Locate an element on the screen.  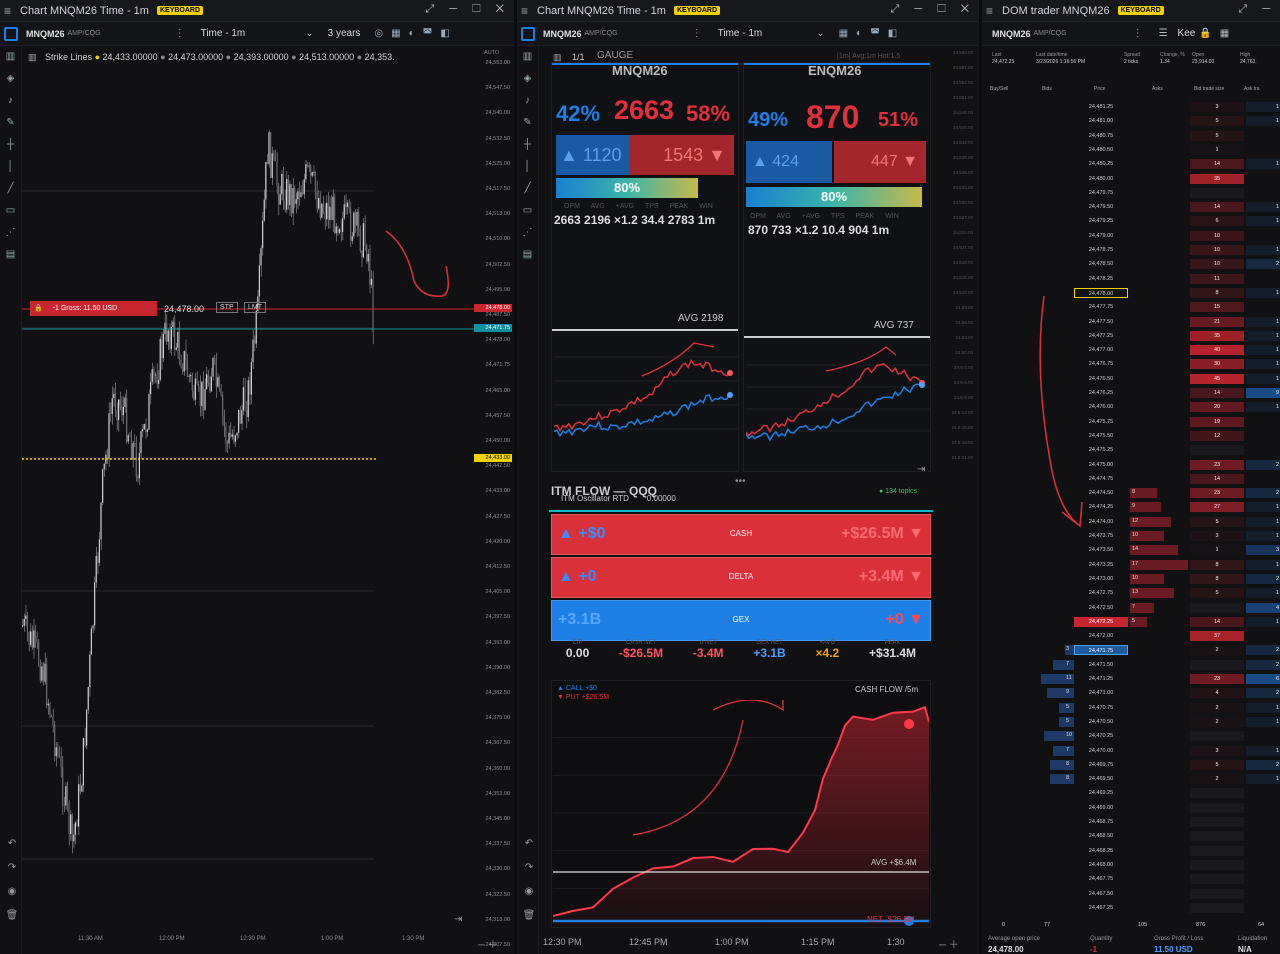
price-cell: 24,472.00 is located at coordinates (1101, 636).